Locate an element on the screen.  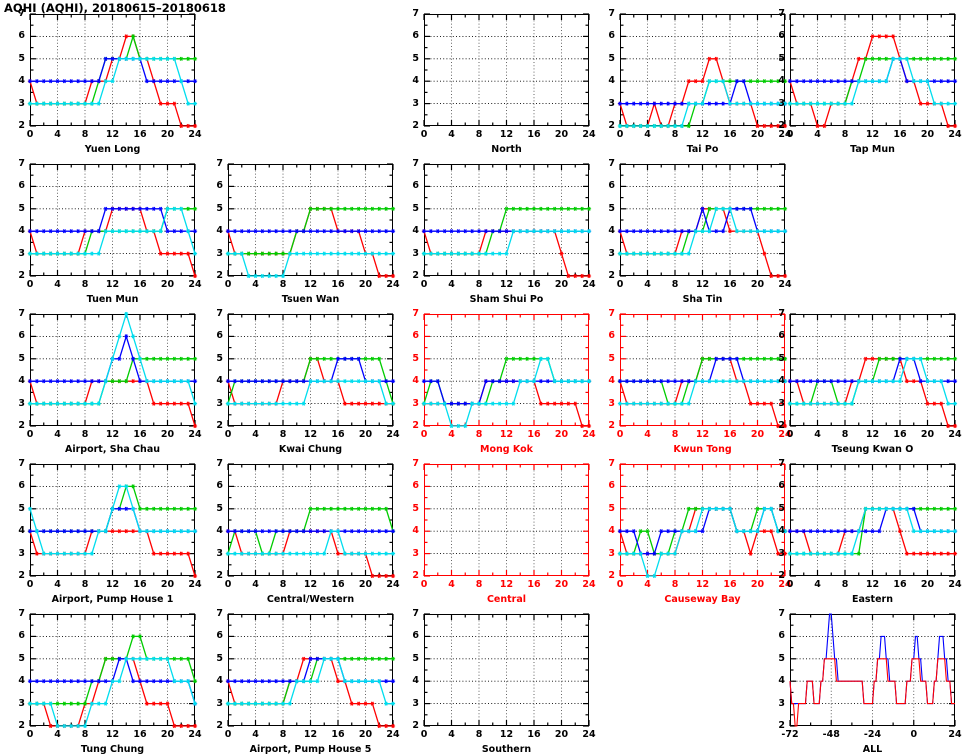
panel-title: Tuen Mun is located at coordinates (112, 299).